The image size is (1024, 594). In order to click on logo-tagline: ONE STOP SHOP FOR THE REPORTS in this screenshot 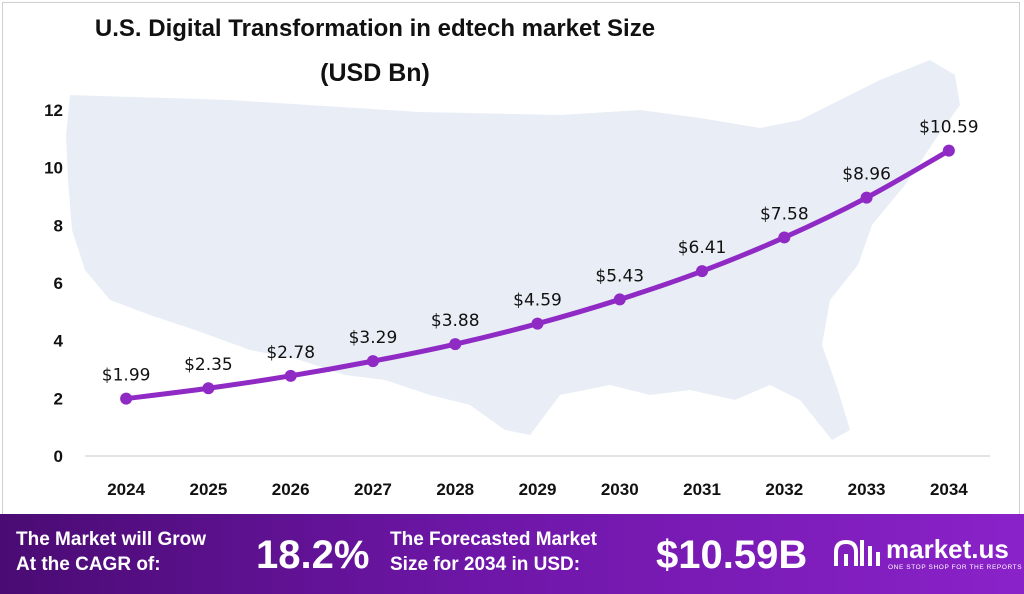, I will do `click(955, 567)`.